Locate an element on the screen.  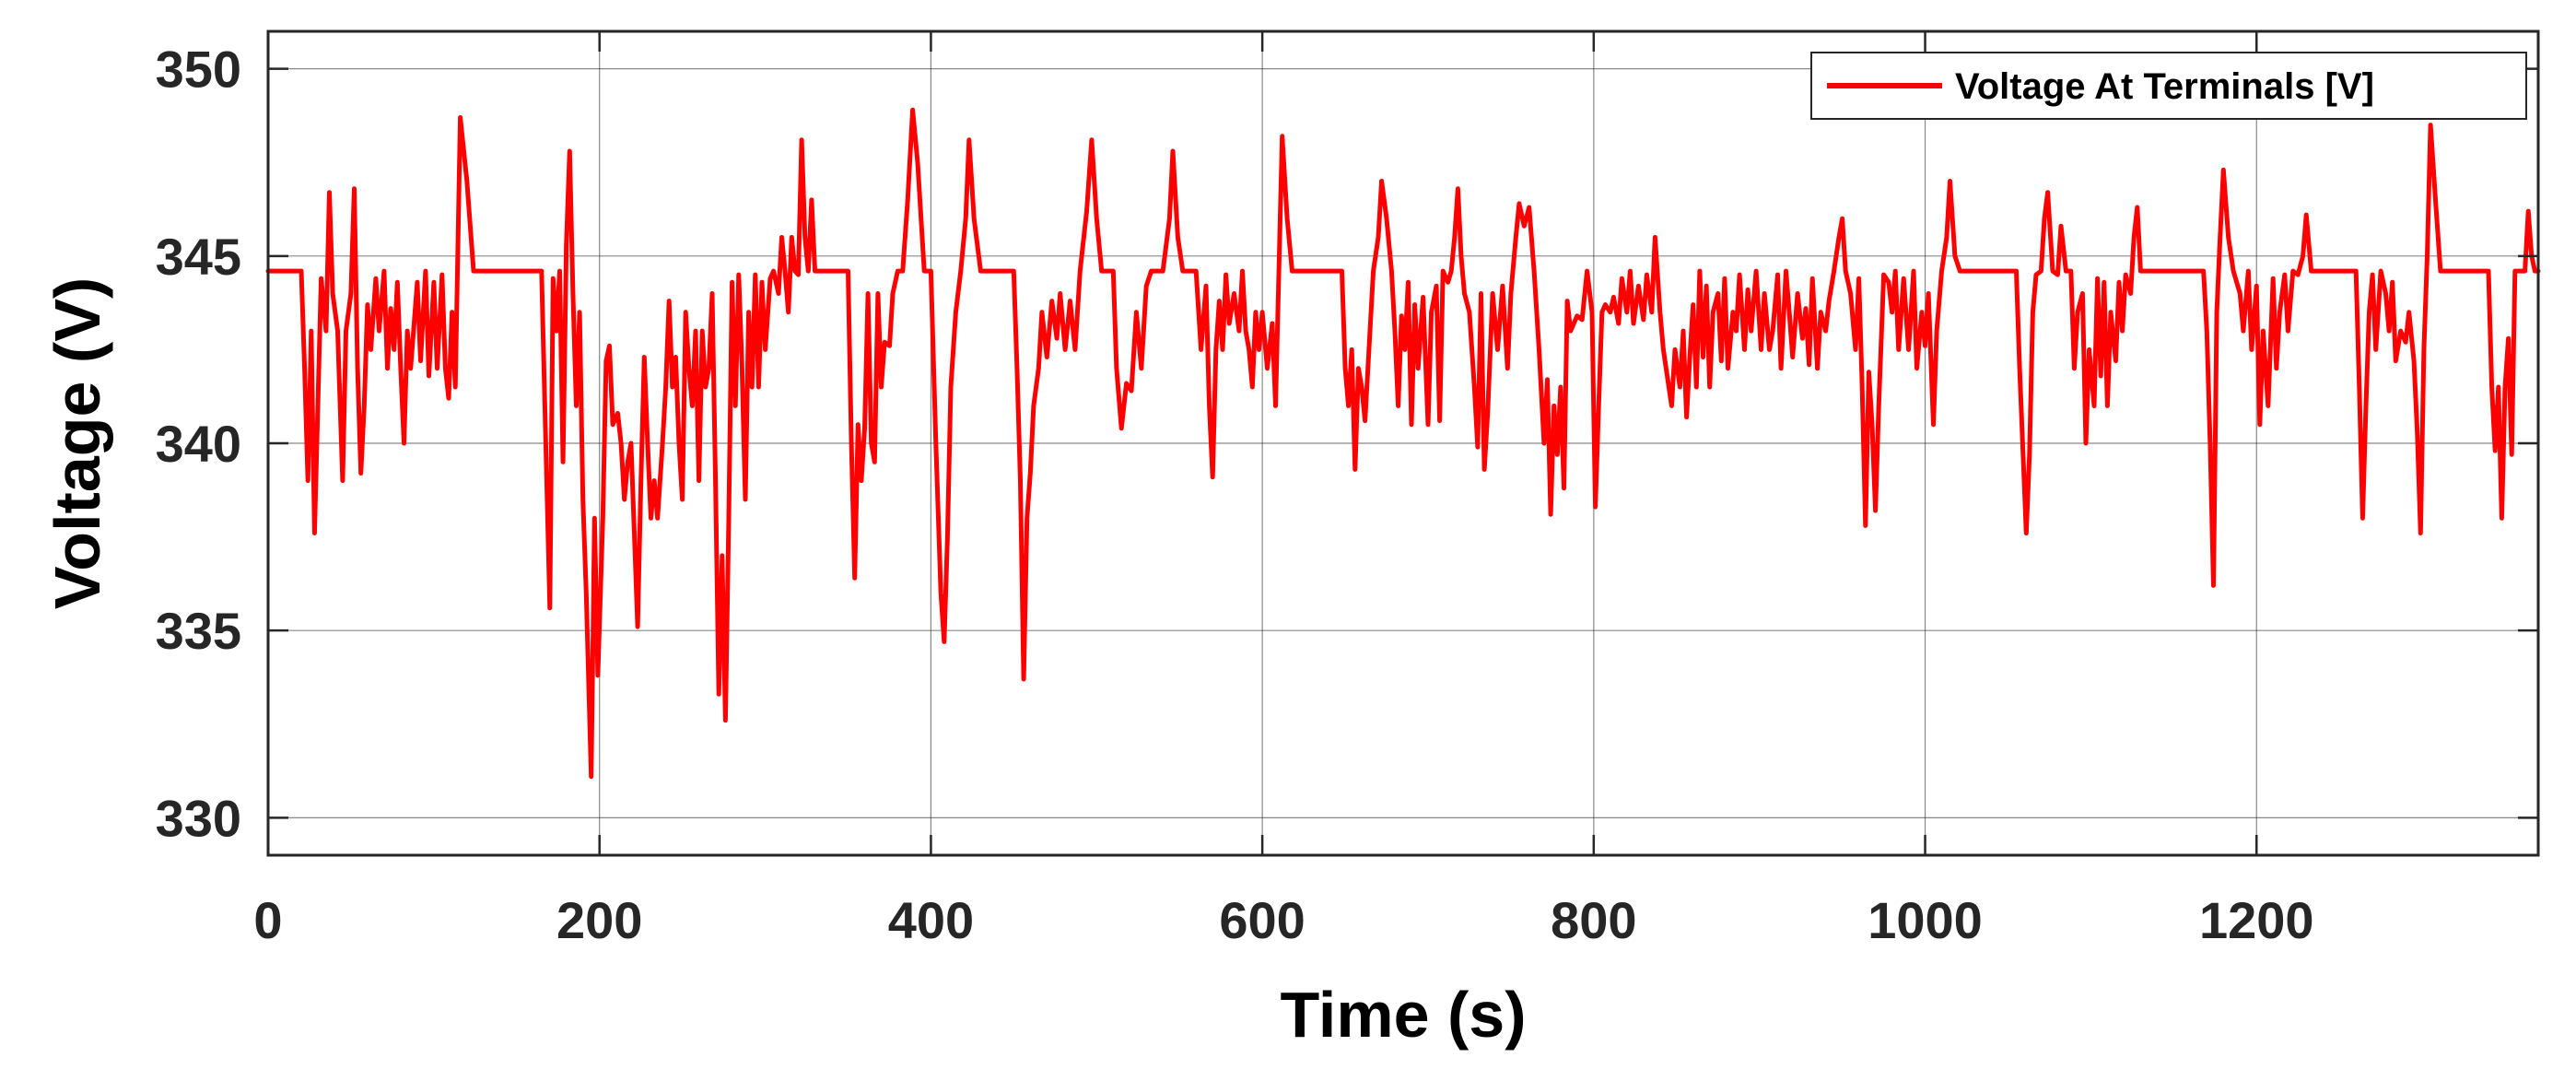
y-tick-label: 330 is located at coordinates (198, 818).